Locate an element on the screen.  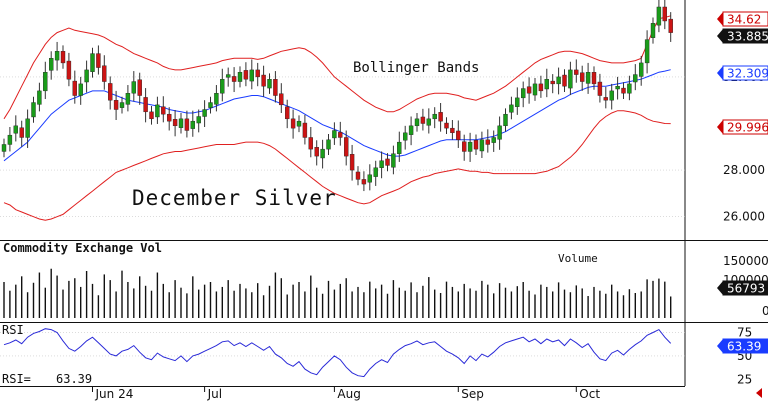
volume-zero-label: 0 is located at coordinates (765, 311).